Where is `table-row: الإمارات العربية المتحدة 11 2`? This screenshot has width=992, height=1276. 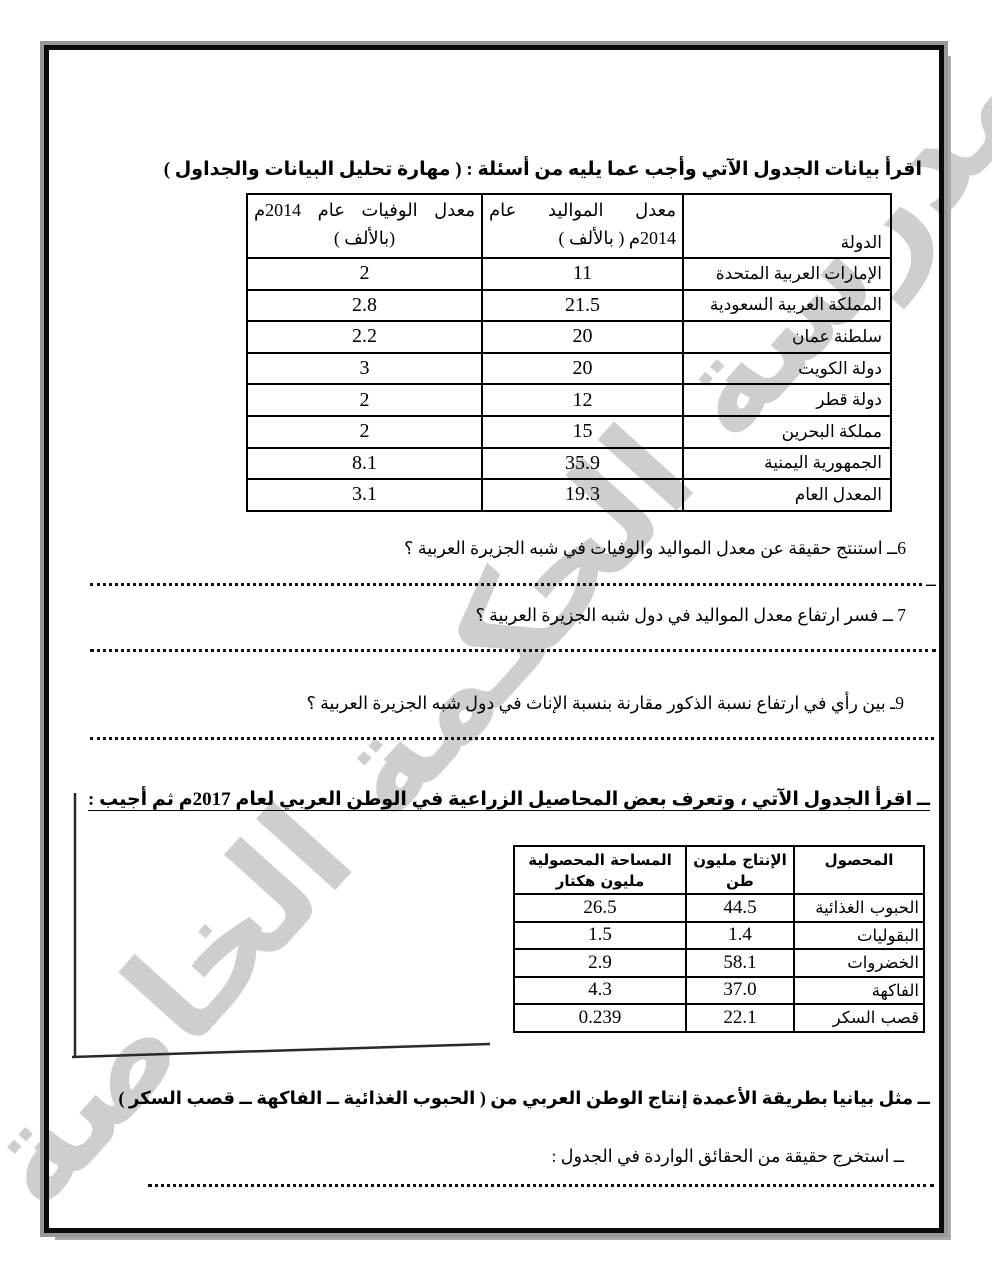 table-row: الإمارات العربية المتحدة 11 2 is located at coordinates (569, 274).